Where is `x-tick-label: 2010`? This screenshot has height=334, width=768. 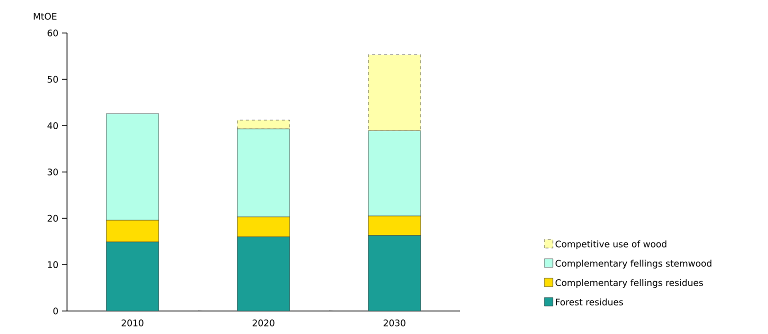
x-tick-label: 2010 is located at coordinates (133, 323).